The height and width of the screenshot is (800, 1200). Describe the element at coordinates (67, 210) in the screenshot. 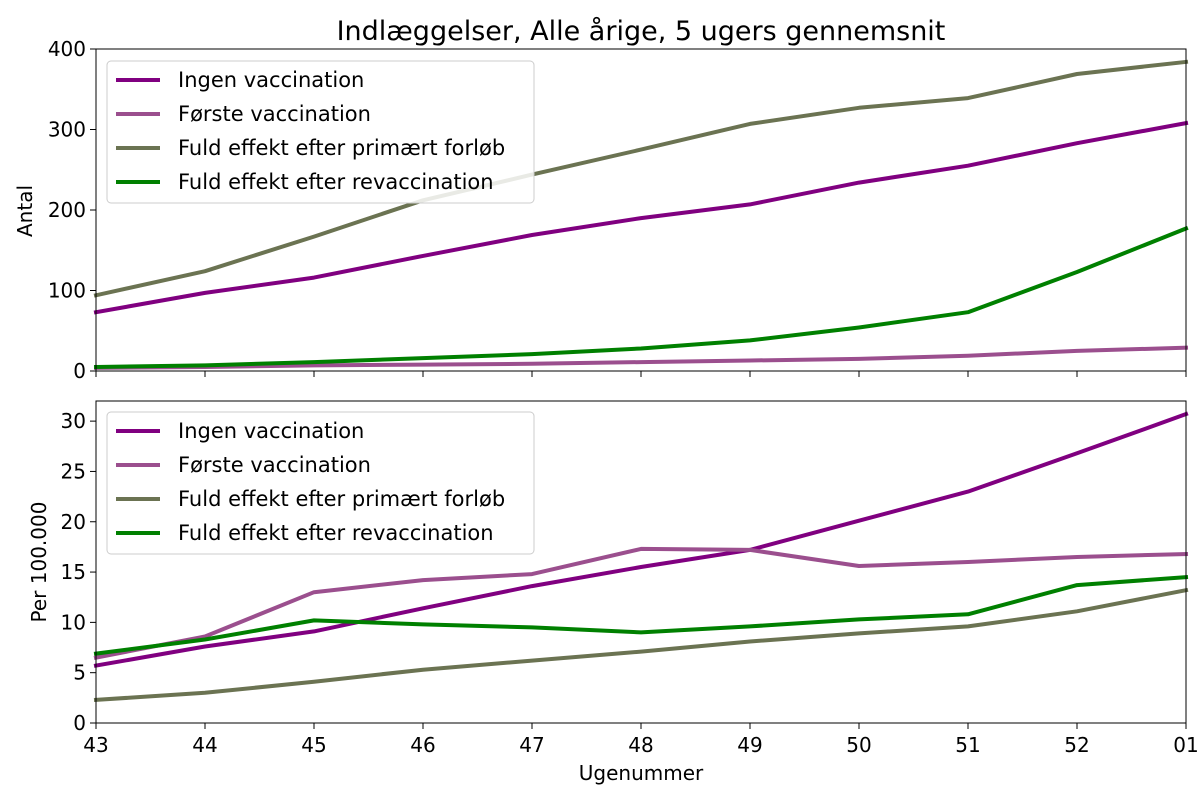

I see `y-tick-label: 200` at that location.